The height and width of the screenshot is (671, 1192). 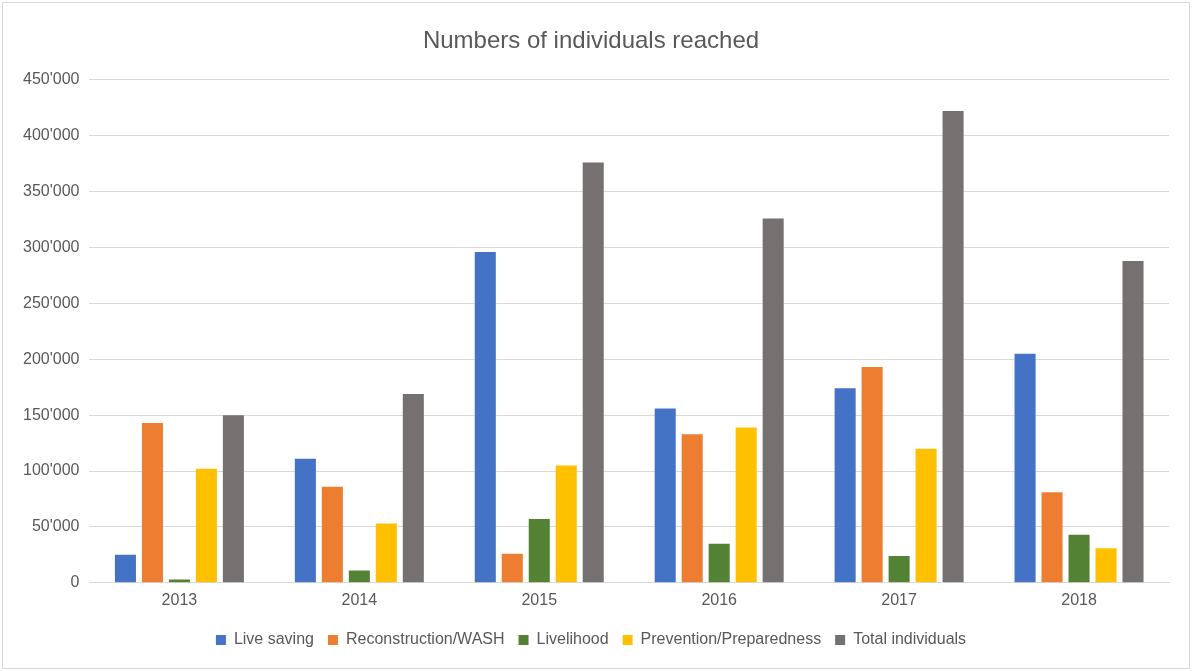 What do you see at coordinates (51, 358) in the screenshot?
I see `y-tick-label: 200'000` at bounding box center [51, 358].